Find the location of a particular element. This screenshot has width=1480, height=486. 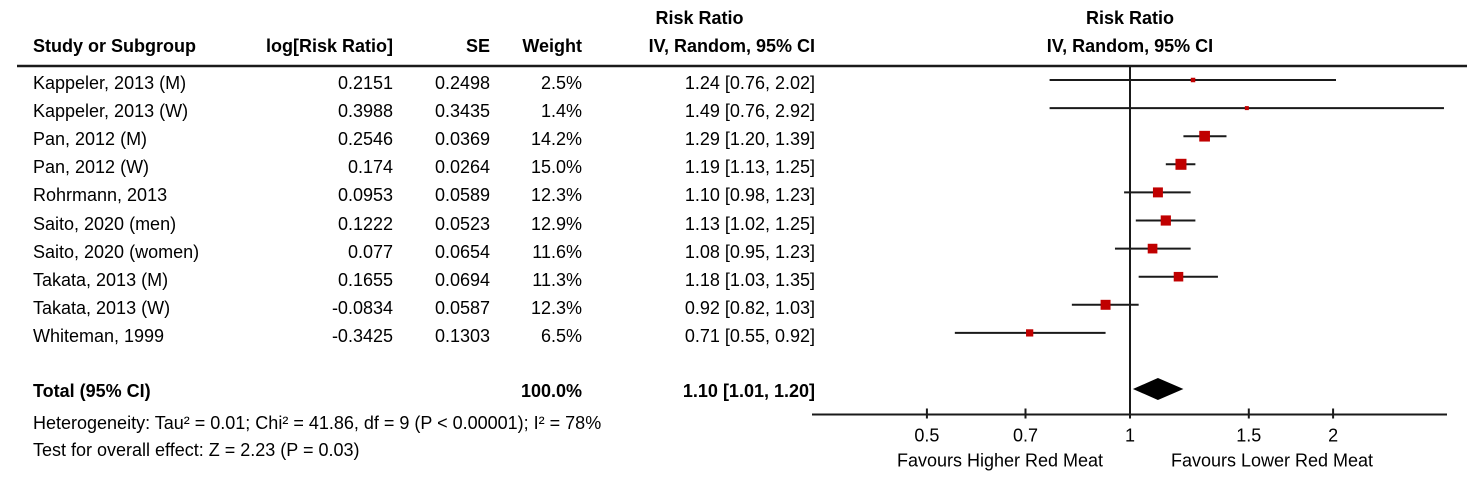

study-label: Pan, 2012 (W) is located at coordinates (91, 167).